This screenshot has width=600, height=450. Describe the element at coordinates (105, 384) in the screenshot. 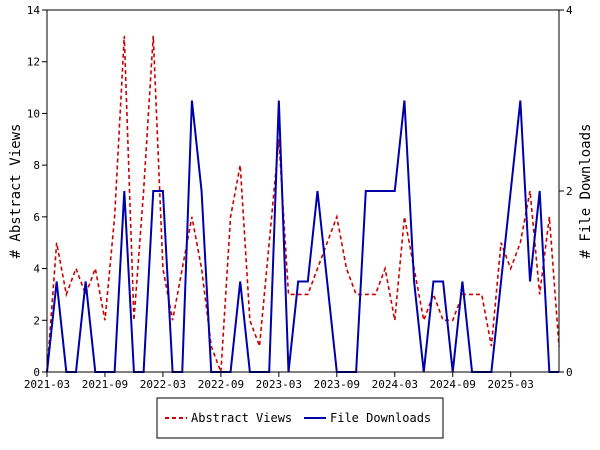

I see `x-tick-label: 2021-09` at that location.